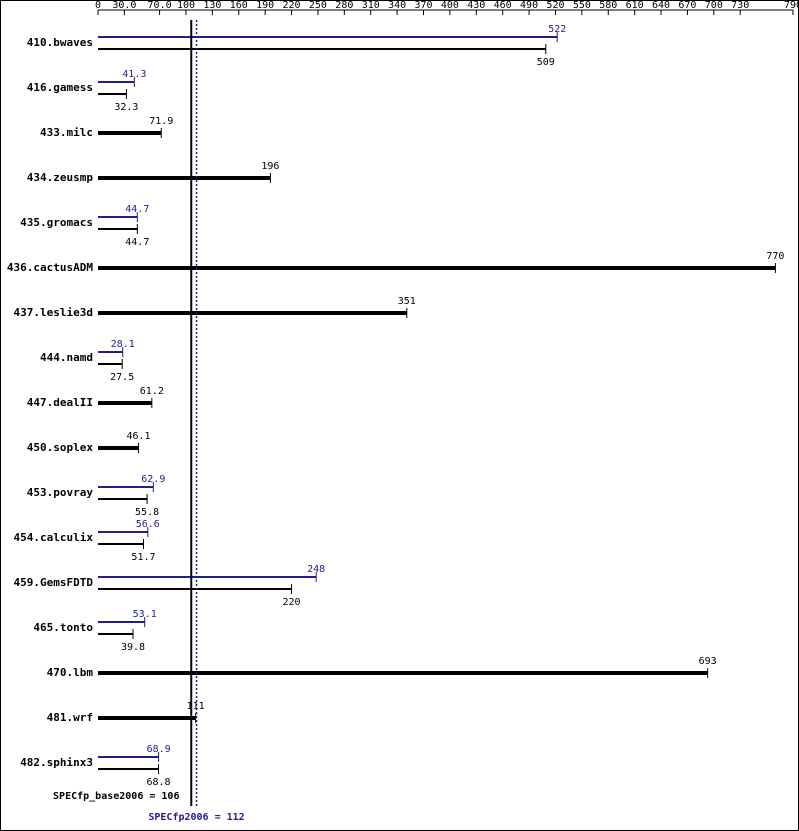  I want to click on x-tick-label: 280, so click(344, 5).